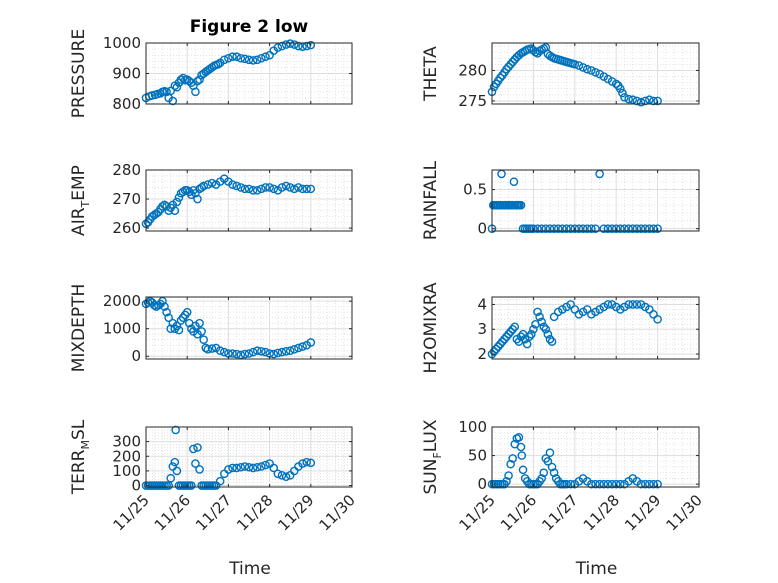  Describe the element at coordinates (475, 190) in the screenshot. I see `y-tick-label: 0.5` at that location.